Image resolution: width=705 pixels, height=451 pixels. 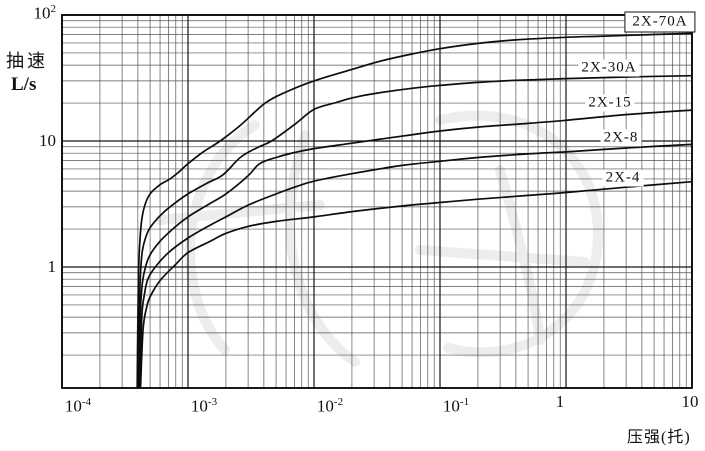 I want to click on y-tick-label: 102, so click(x=45, y=13).